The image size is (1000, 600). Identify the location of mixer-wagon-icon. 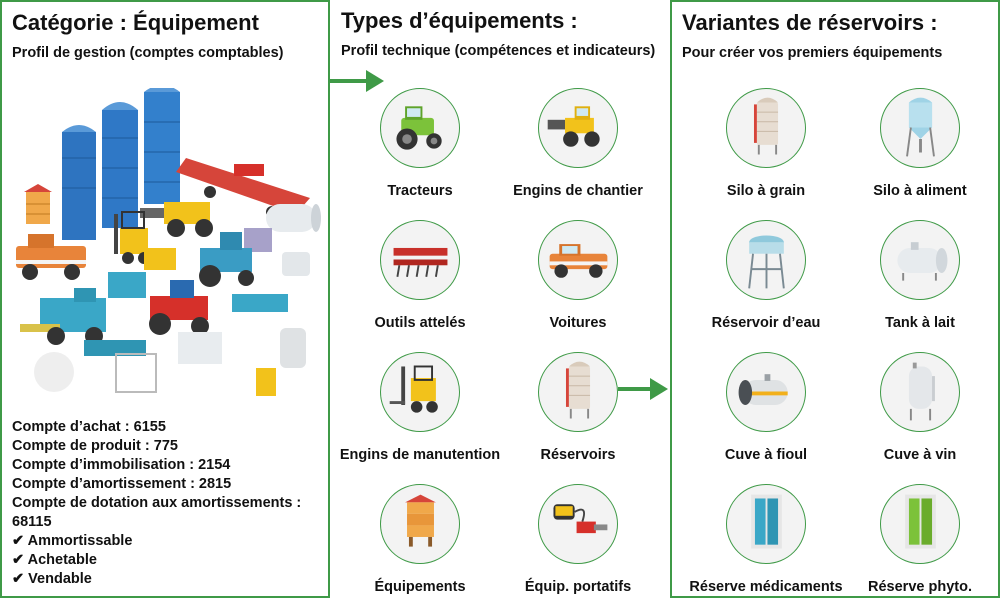
(127, 285).